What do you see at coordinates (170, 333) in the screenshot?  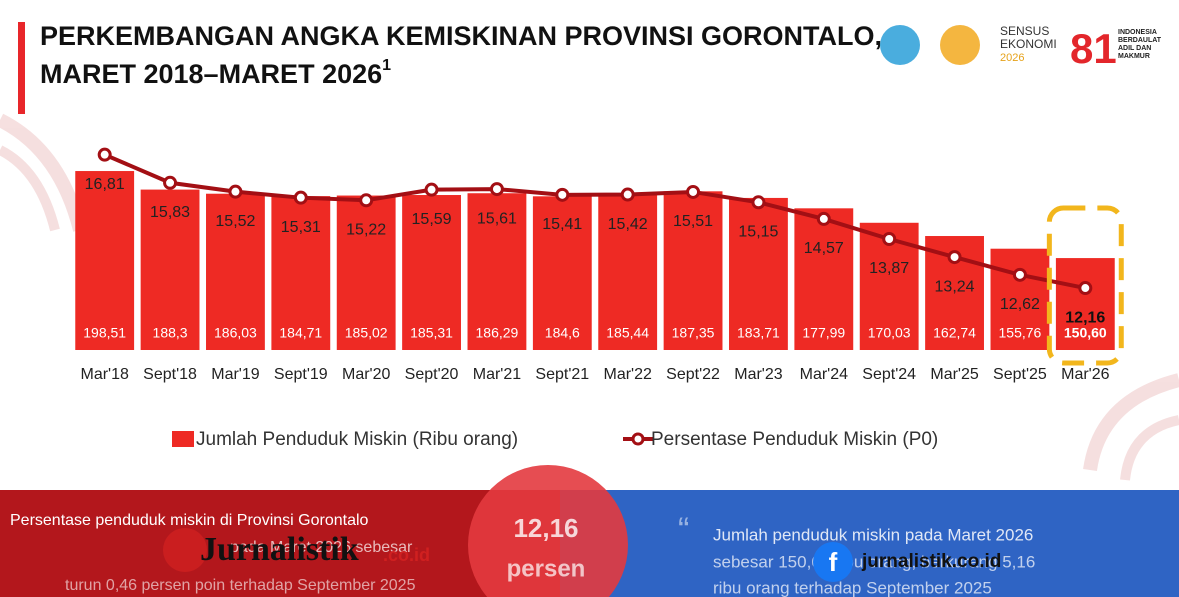 I see `bar-value-label: 188,3` at bounding box center [170, 333].